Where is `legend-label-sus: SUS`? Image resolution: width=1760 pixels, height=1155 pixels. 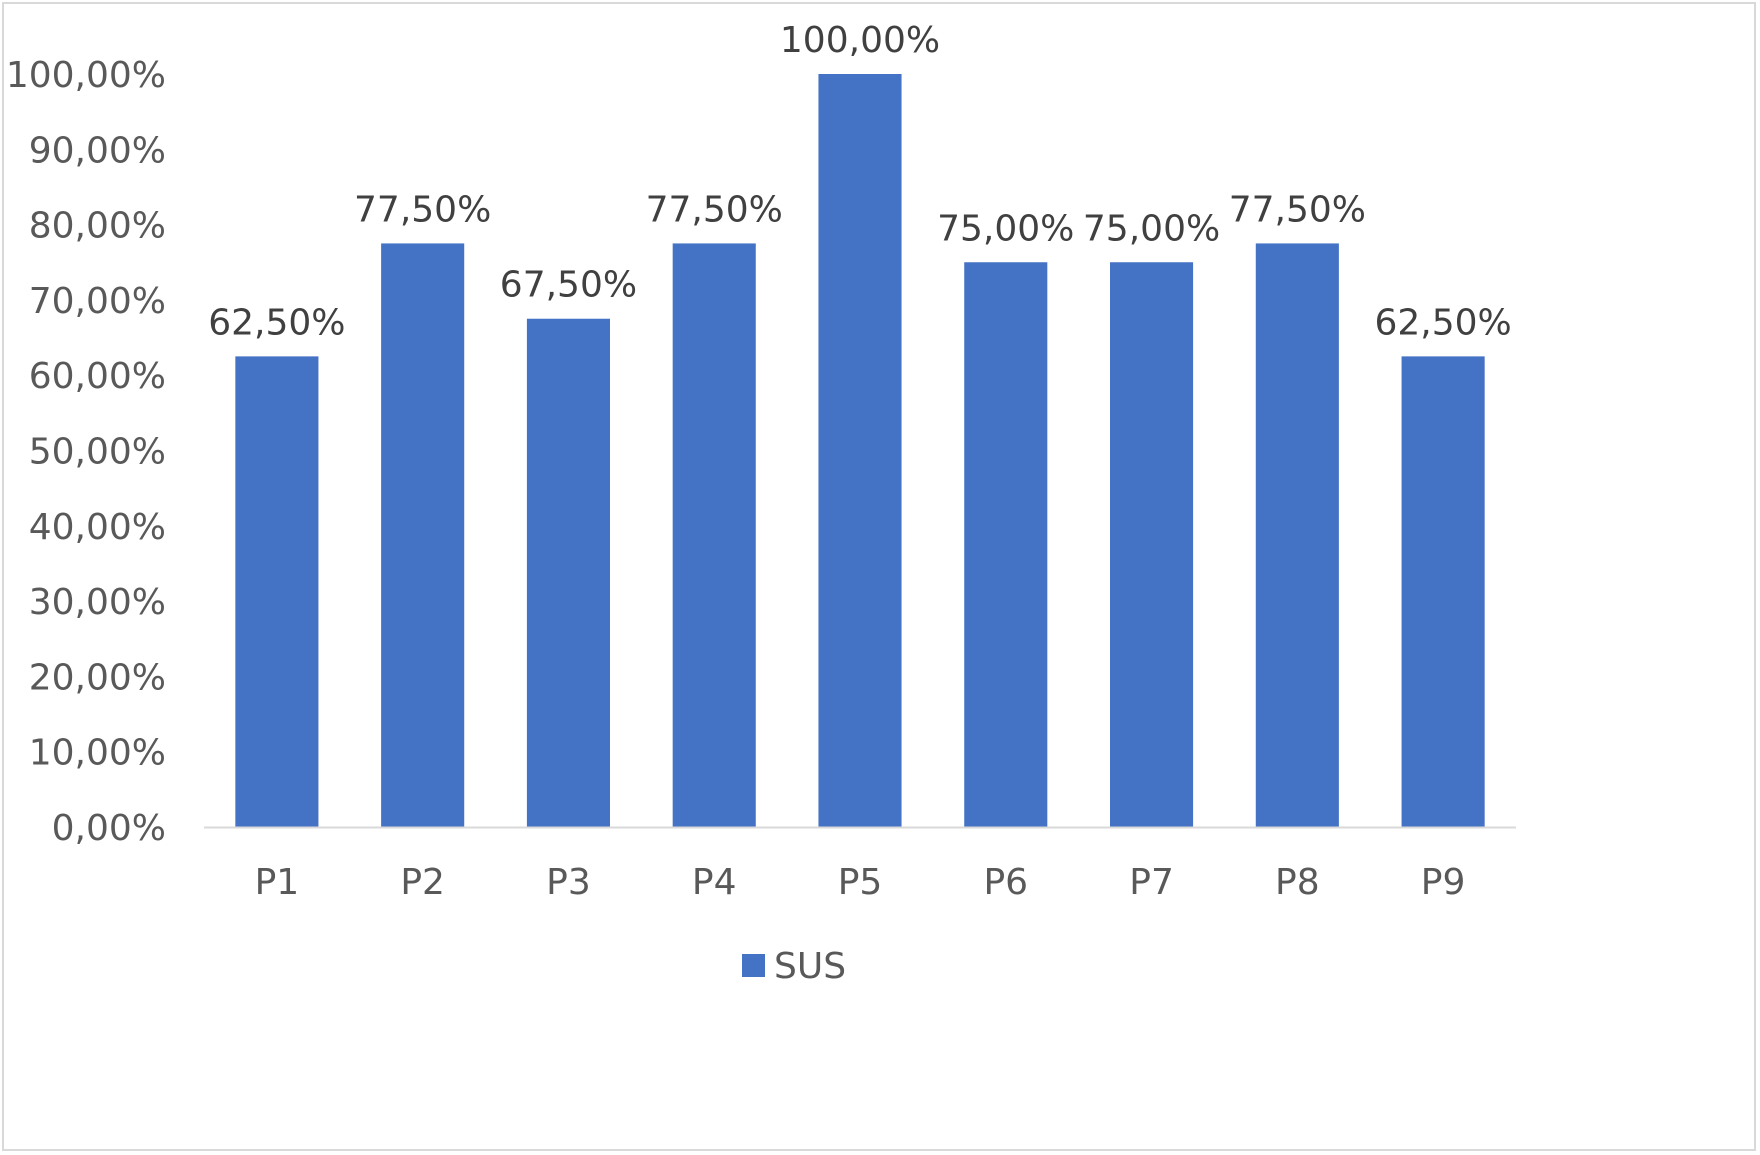
legend-label-sus: SUS is located at coordinates (810, 966).